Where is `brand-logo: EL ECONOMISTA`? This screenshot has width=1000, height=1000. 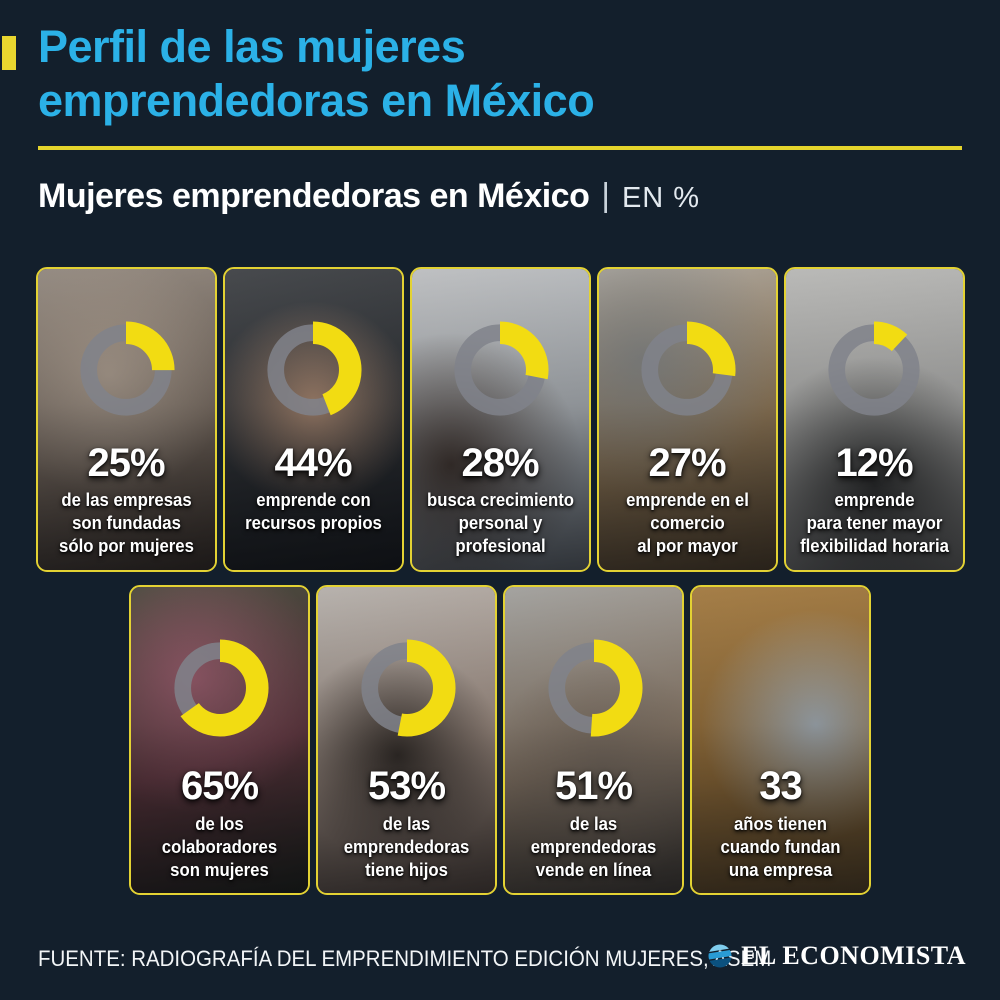 brand-logo: EL ECONOMISTA is located at coordinates (836, 956).